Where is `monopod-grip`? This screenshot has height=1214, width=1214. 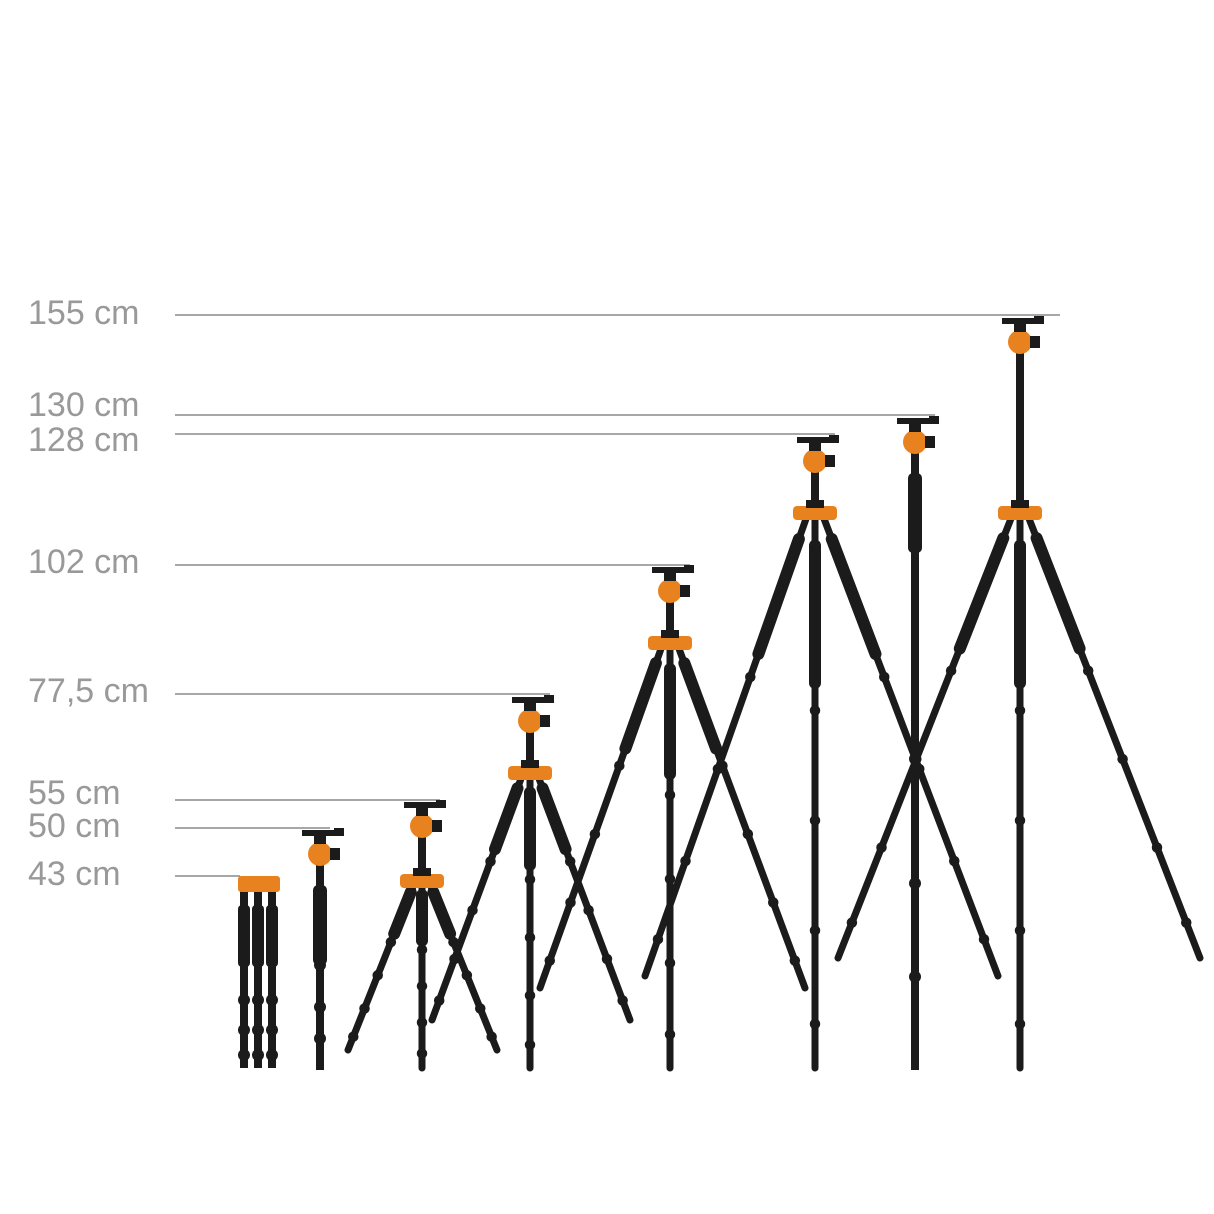
monopod-grip is located at coordinates (915, 513).